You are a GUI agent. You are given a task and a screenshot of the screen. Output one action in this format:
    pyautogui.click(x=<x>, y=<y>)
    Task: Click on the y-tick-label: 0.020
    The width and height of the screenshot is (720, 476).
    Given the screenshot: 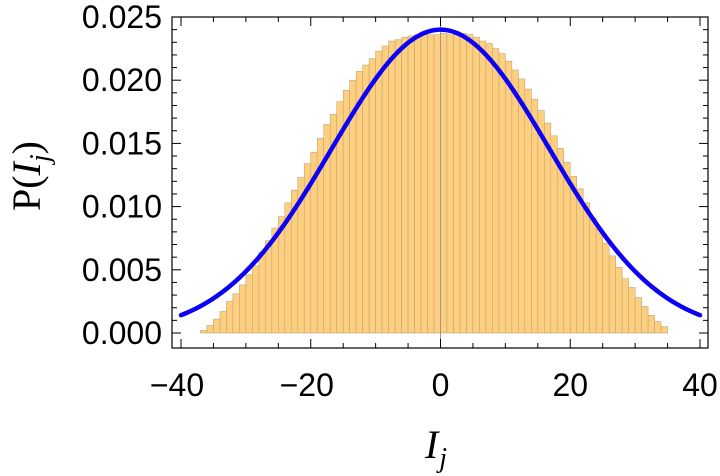 What is the action you would take?
    pyautogui.click(x=122, y=80)
    